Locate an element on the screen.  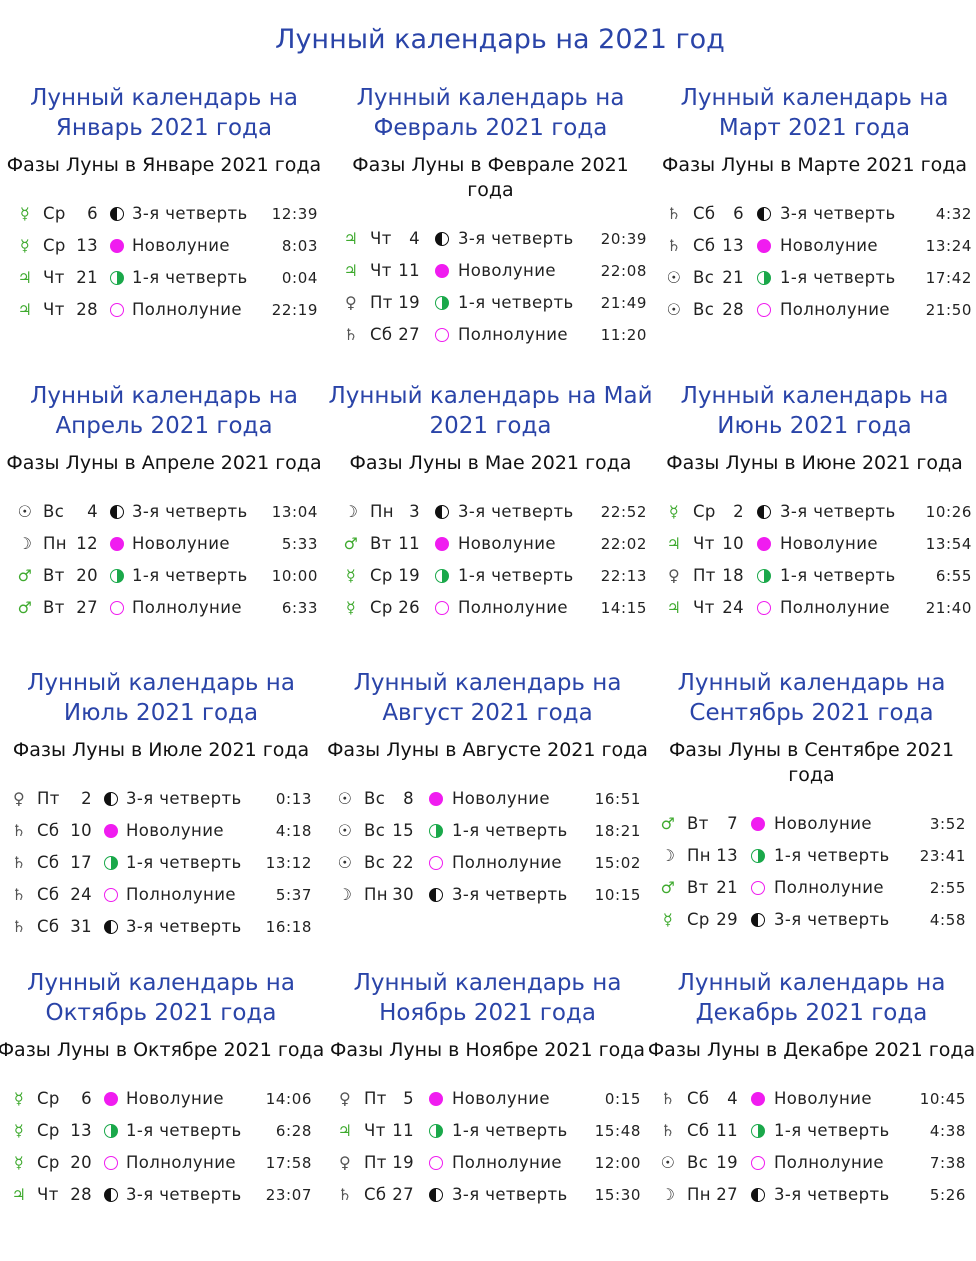
phase-time: 13:04 is located at coordinates (294, 512).